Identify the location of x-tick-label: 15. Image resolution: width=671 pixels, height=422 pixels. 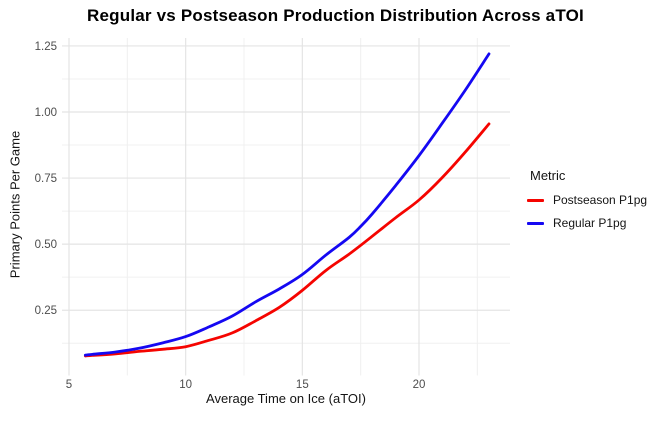
(302, 385).